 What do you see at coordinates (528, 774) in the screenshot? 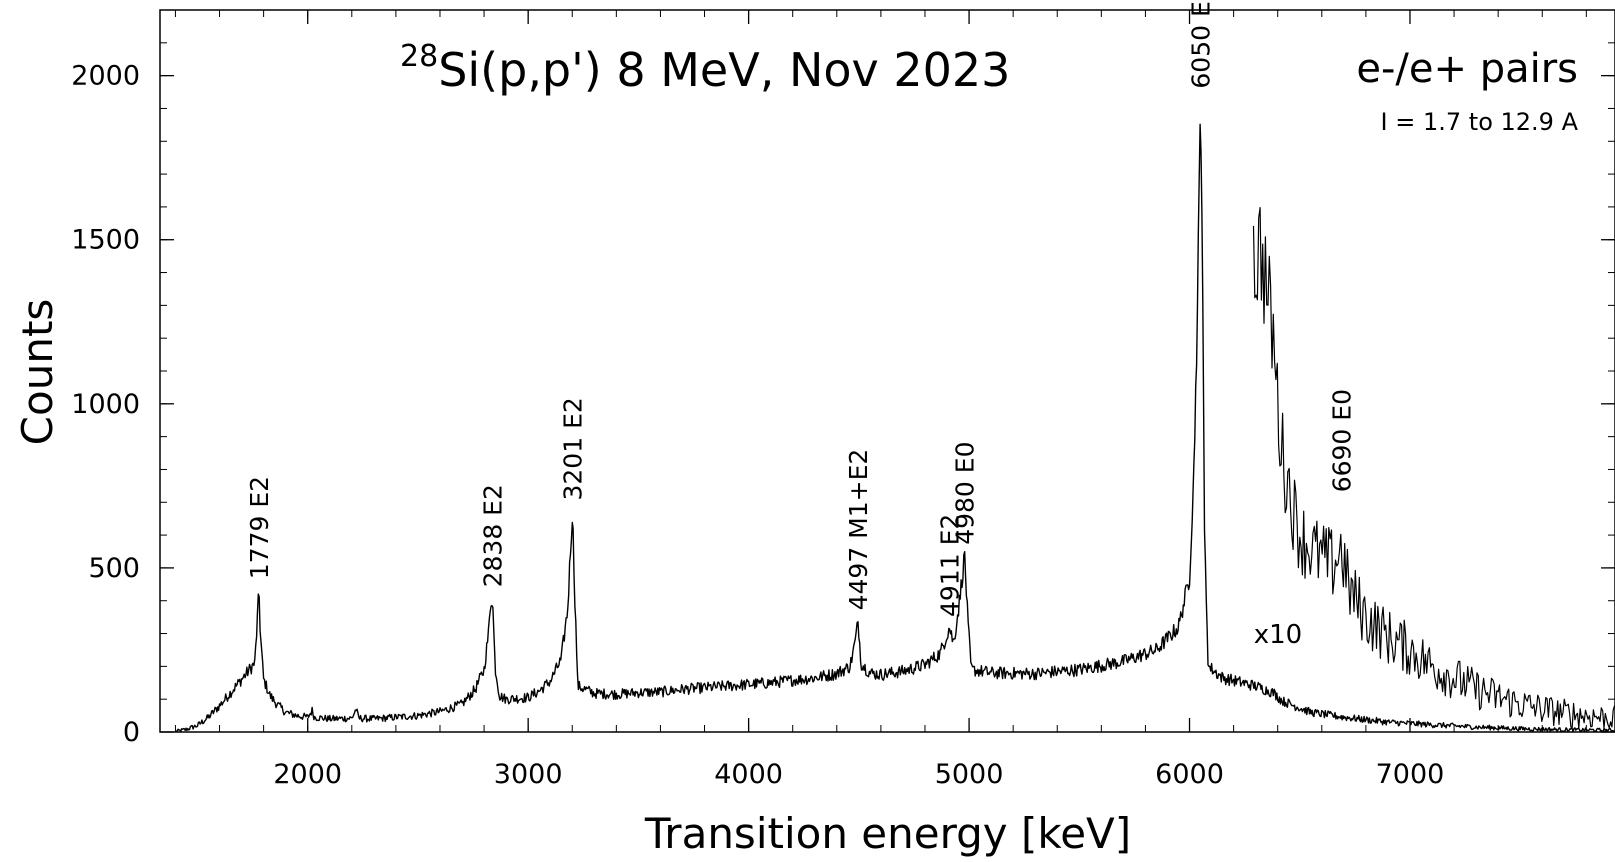
I see `x-tick-label: 3000` at bounding box center [528, 774].